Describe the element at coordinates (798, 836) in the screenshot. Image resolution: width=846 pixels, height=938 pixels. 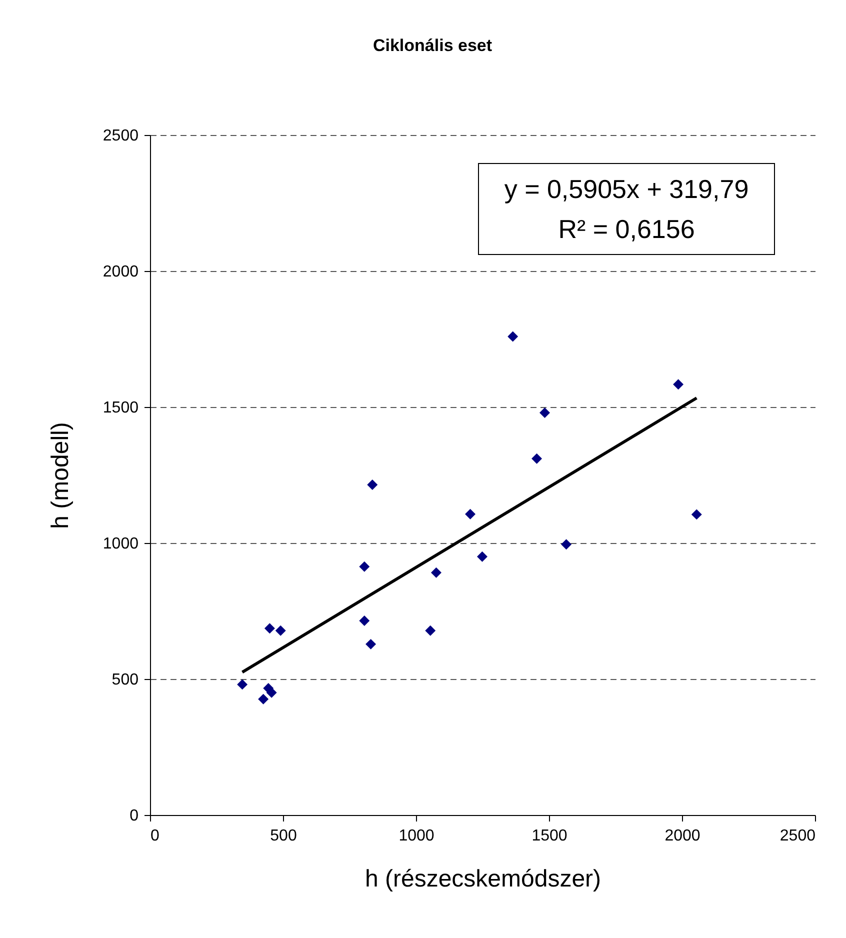
I see `x-tick-label: 2500` at that location.